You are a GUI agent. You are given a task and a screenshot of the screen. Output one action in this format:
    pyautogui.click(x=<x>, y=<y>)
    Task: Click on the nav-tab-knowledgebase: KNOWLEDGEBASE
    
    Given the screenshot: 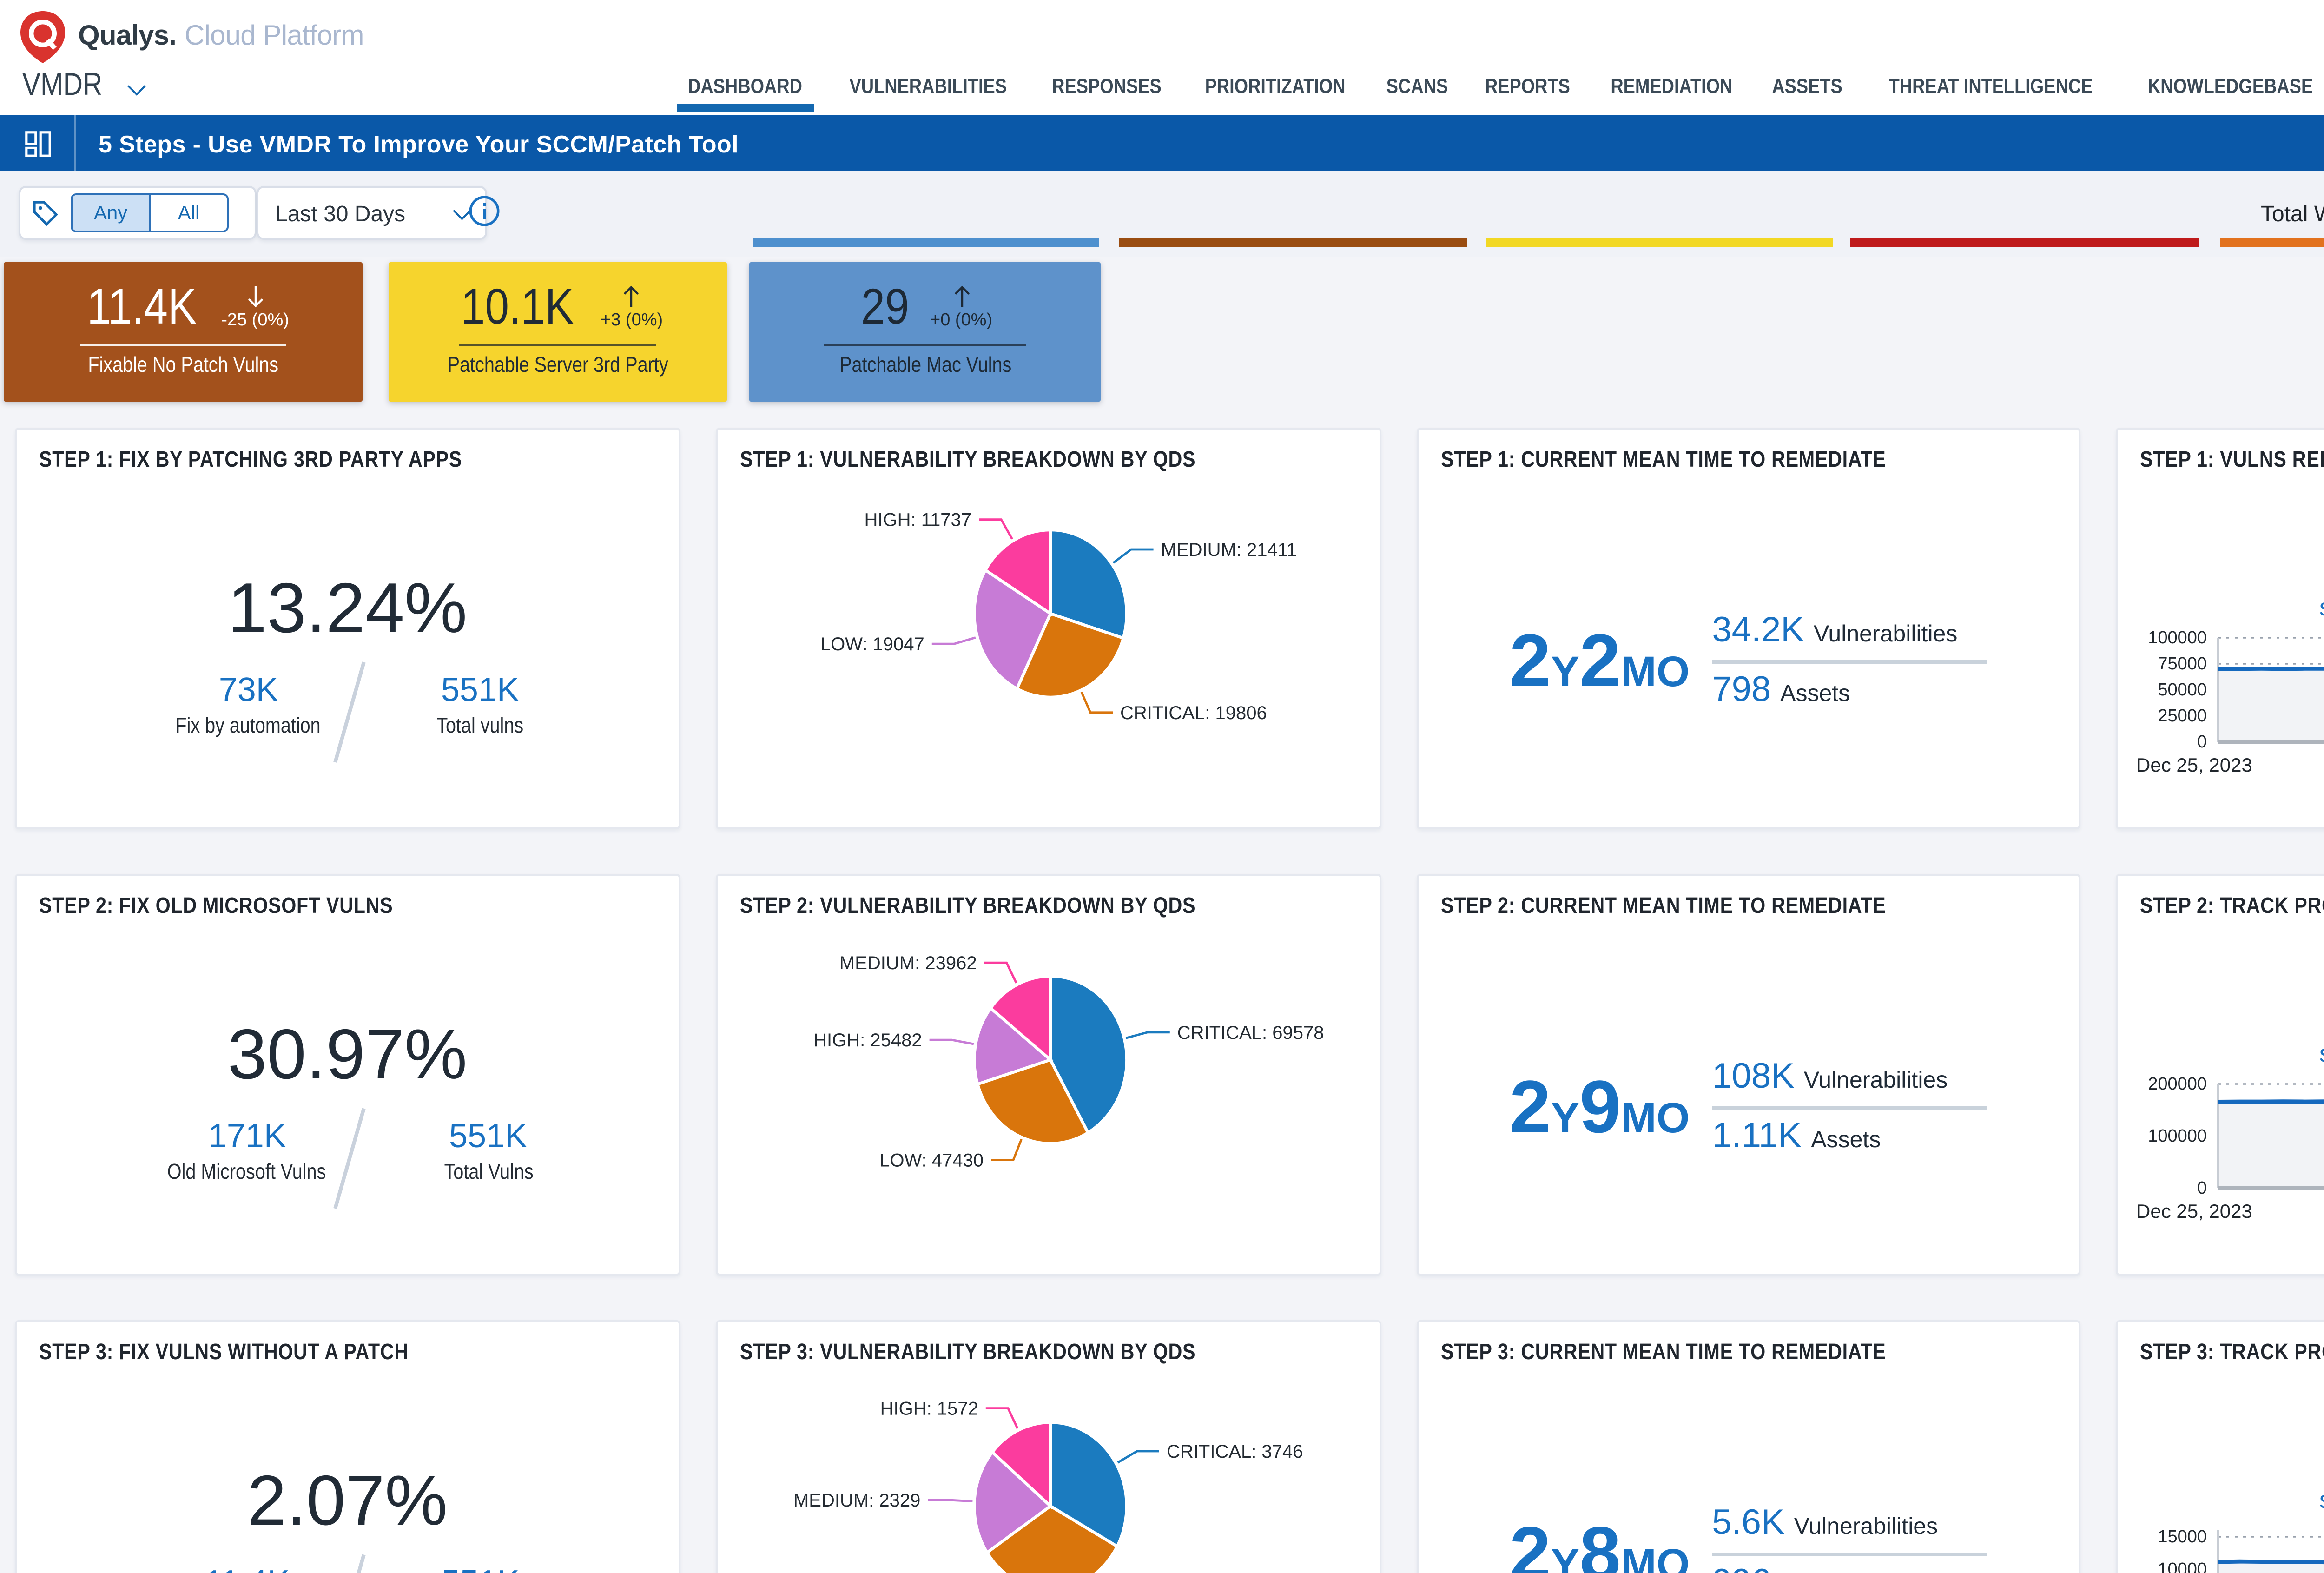 What is the action you would take?
    pyautogui.click(x=2226, y=88)
    